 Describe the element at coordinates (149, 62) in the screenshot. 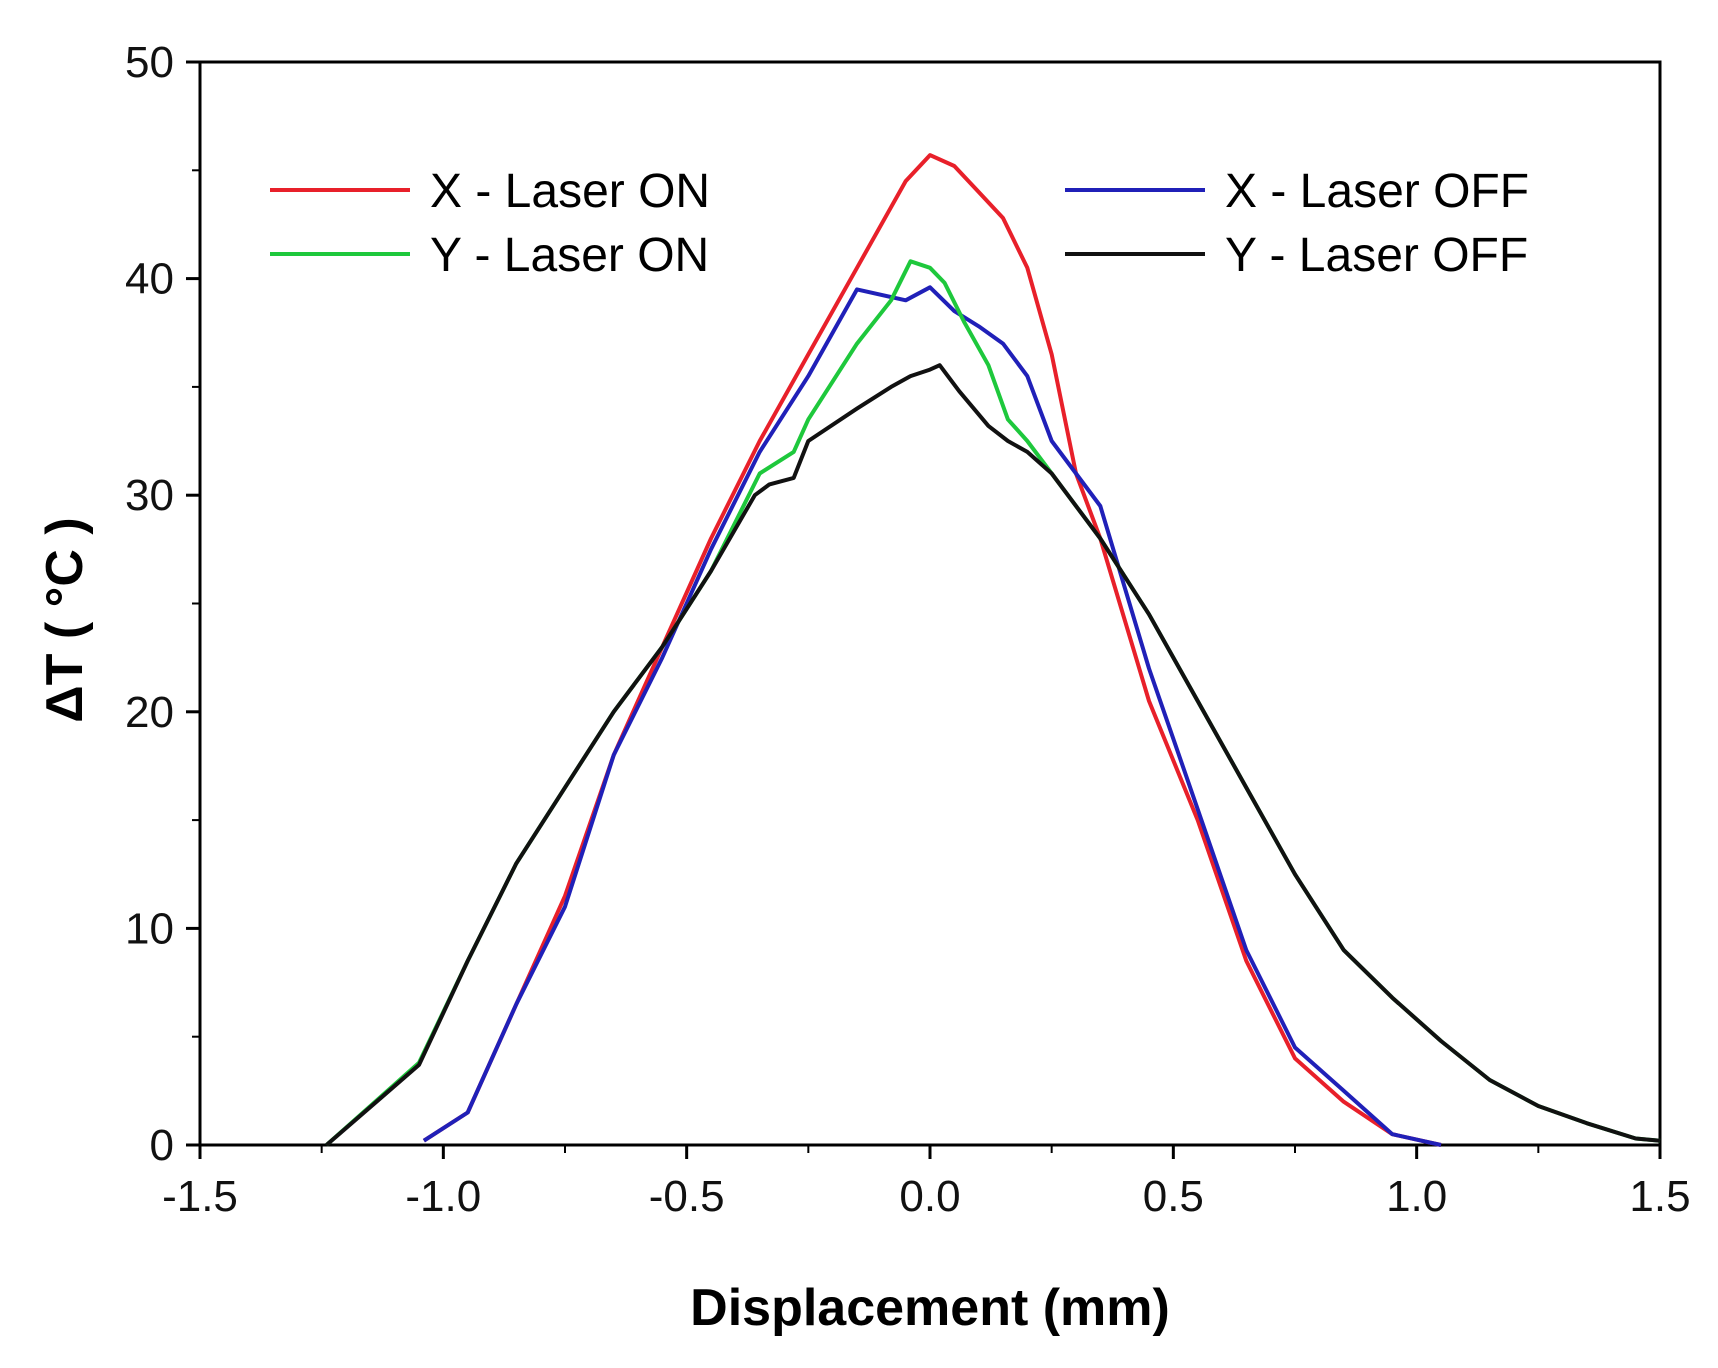

I see `y-tick-label: 50` at that location.